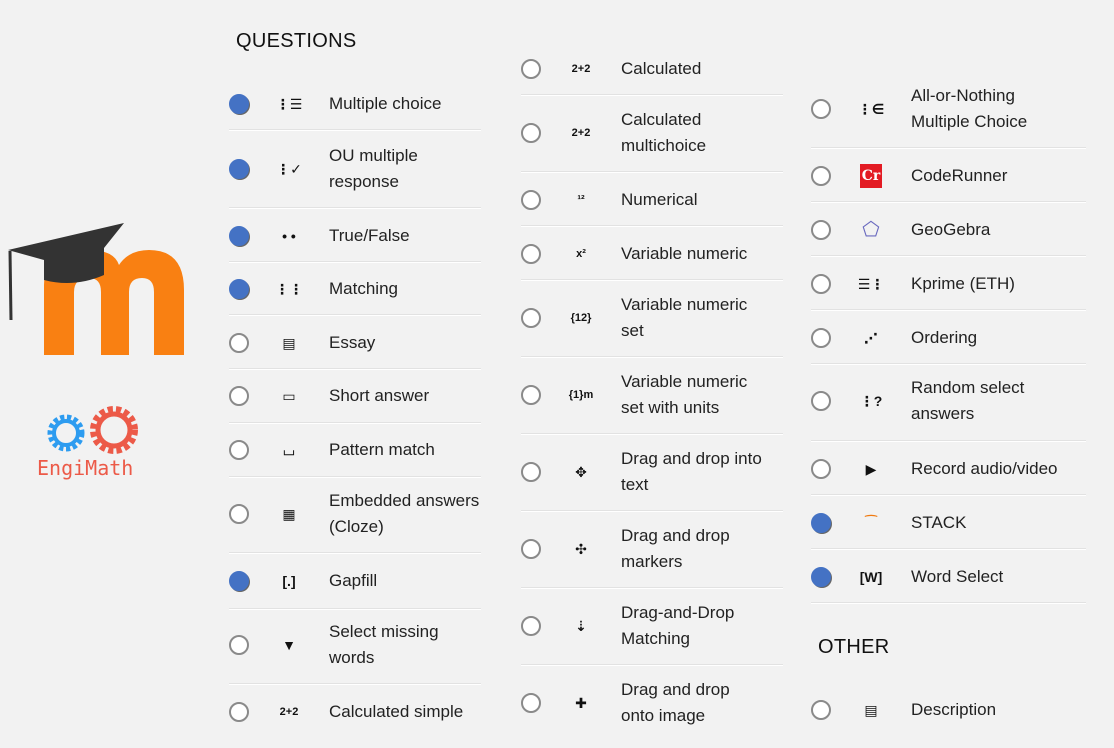  Describe the element at coordinates (289, 169) in the screenshot. I see `checklist-icon: ⋮✓` at that location.